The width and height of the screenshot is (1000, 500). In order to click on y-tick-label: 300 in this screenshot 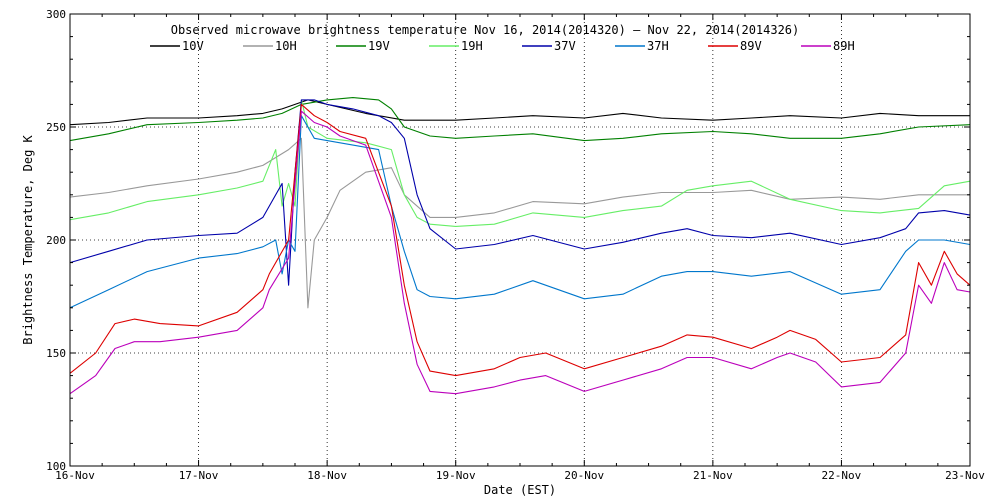, I will do `click(56, 14)`.